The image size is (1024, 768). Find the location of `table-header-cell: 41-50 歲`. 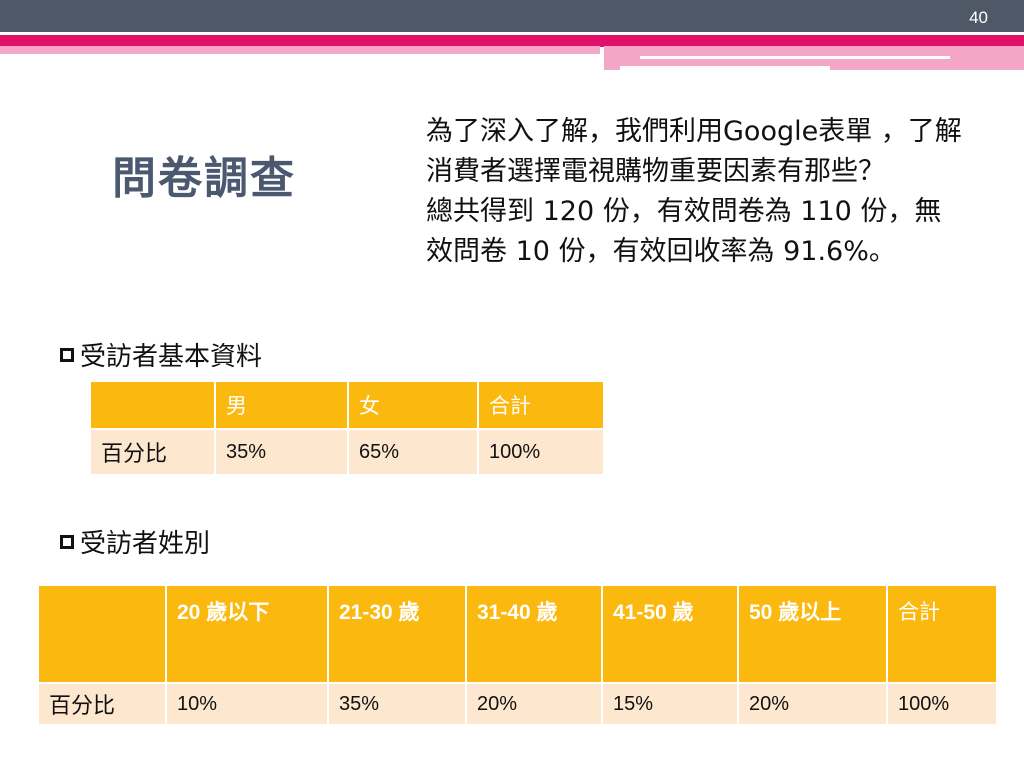

table-header-cell: 41-50 歲 is located at coordinates (670, 634).